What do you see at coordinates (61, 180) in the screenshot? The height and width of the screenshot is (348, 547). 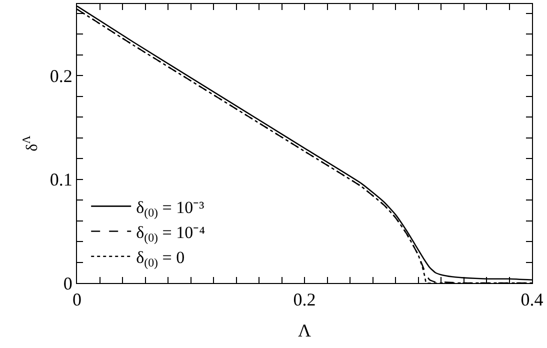 I see `y-tick-label: 0.1` at bounding box center [61, 180].